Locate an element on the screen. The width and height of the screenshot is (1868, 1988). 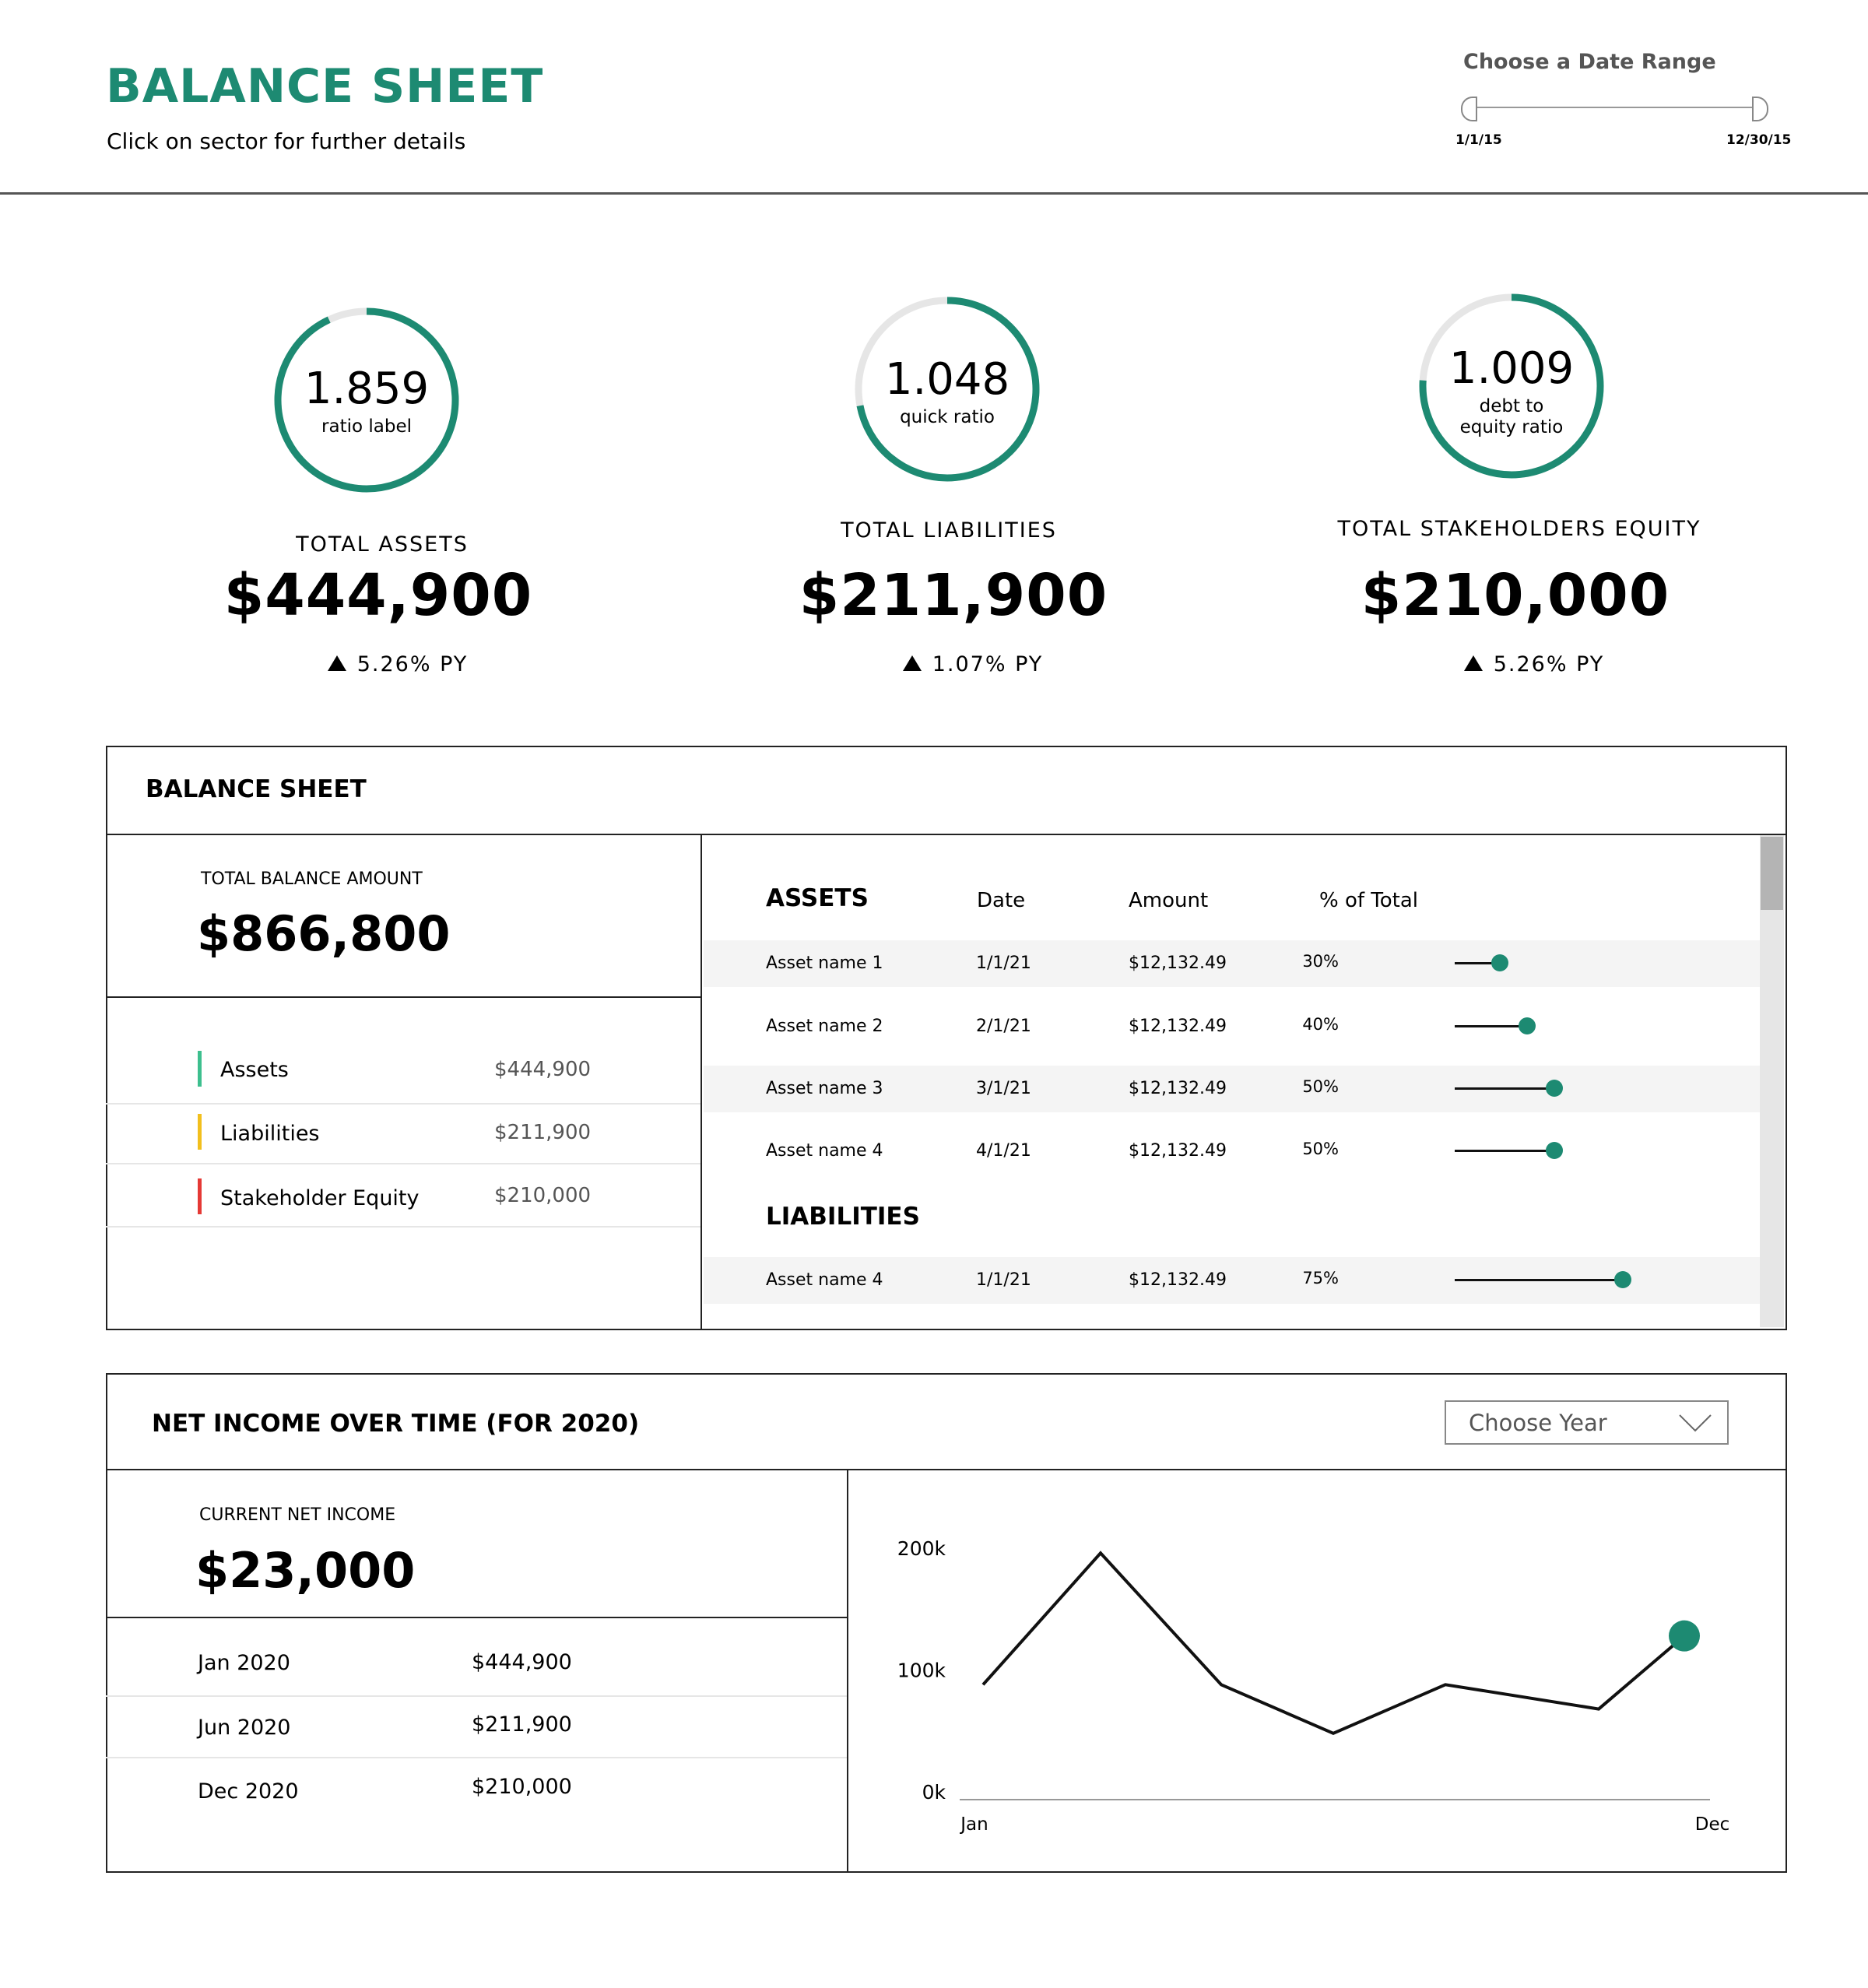
legend-label: Stakeholder Equity is located at coordinates (320, 1198).